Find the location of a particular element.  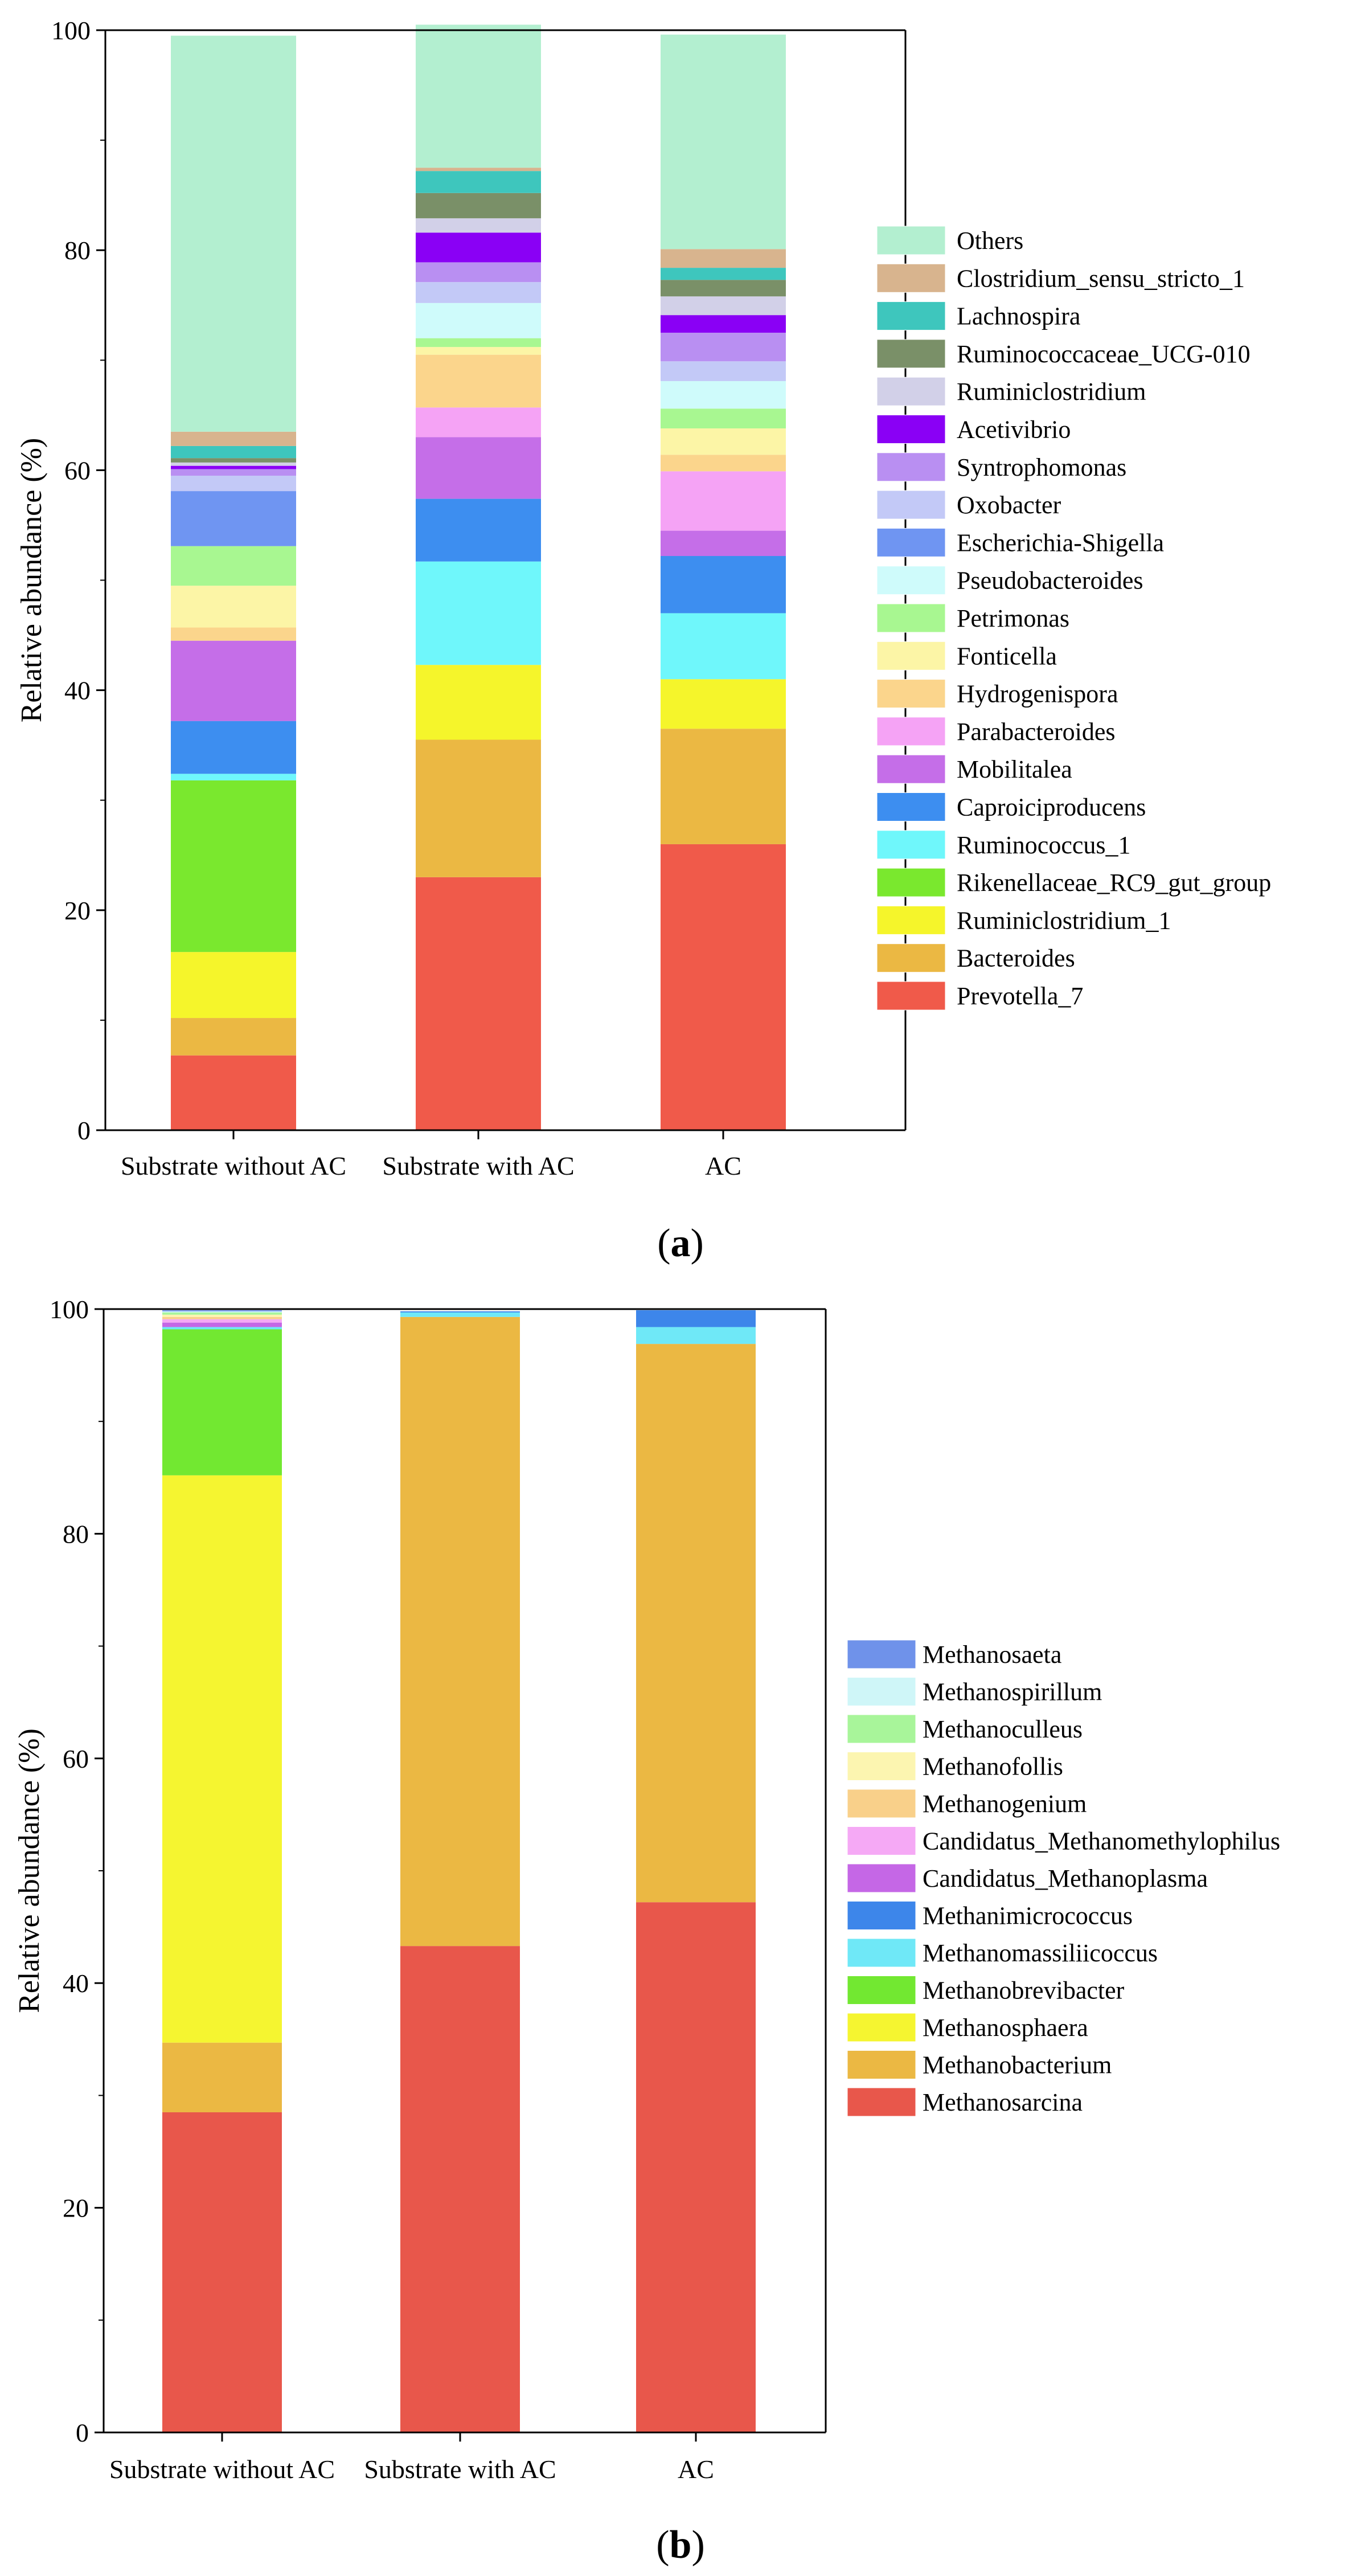

bar-segment-methanospirillum-substrate-without-ac is located at coordinates (222, 1311).